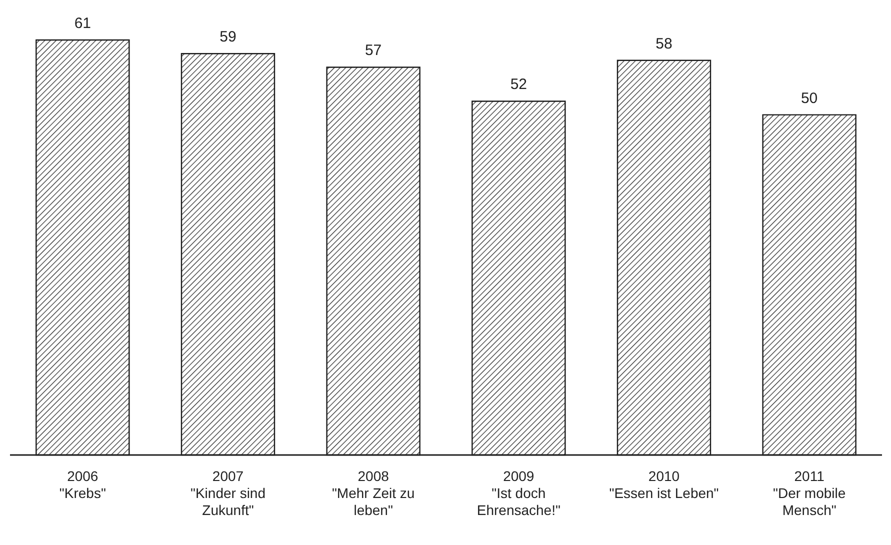  I want to click on data-label: 57, so click(373, 51).